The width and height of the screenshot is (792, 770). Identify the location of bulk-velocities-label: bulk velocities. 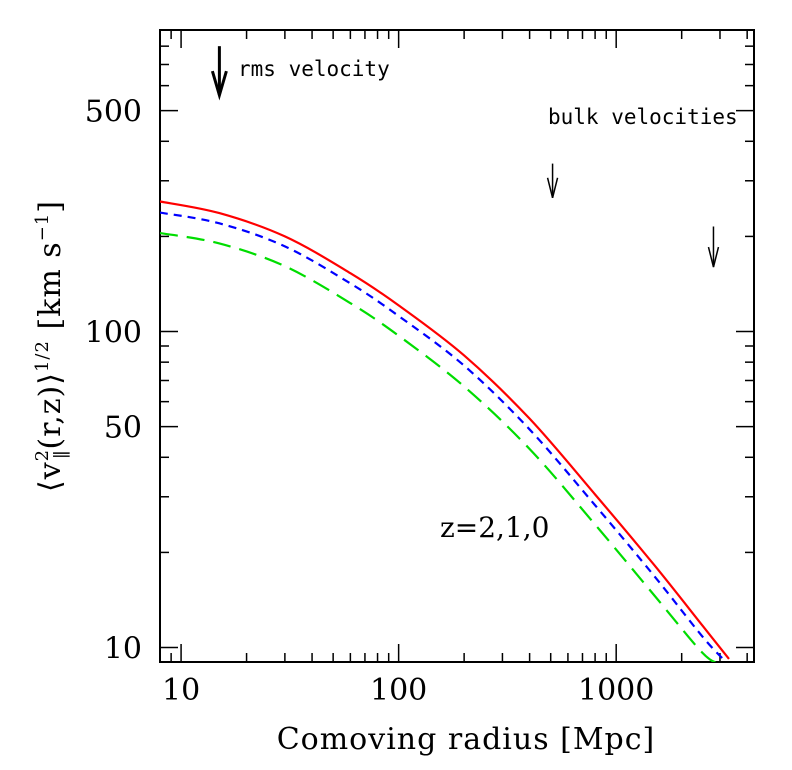
(643, 117).